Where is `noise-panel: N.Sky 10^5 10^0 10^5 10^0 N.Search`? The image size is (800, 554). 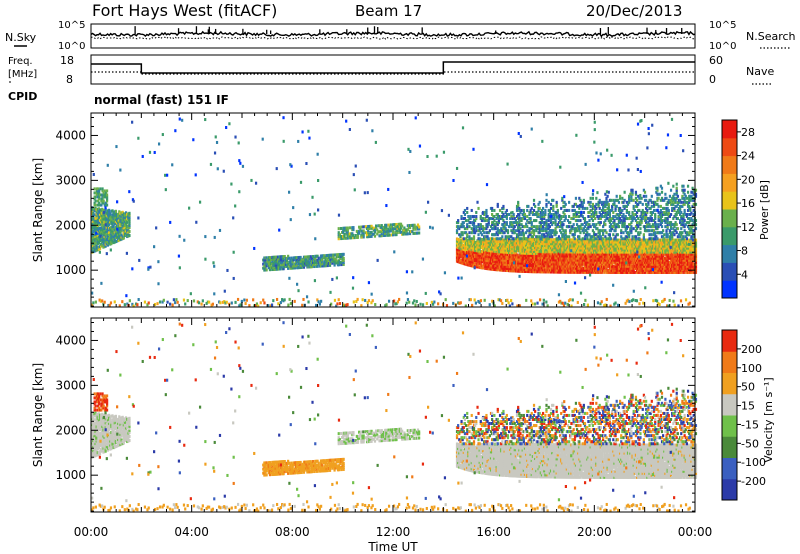
noise-panel: N.Sky 10^5 10^0 10^5 10^0 N.Search is located at coordinates (400, 36).